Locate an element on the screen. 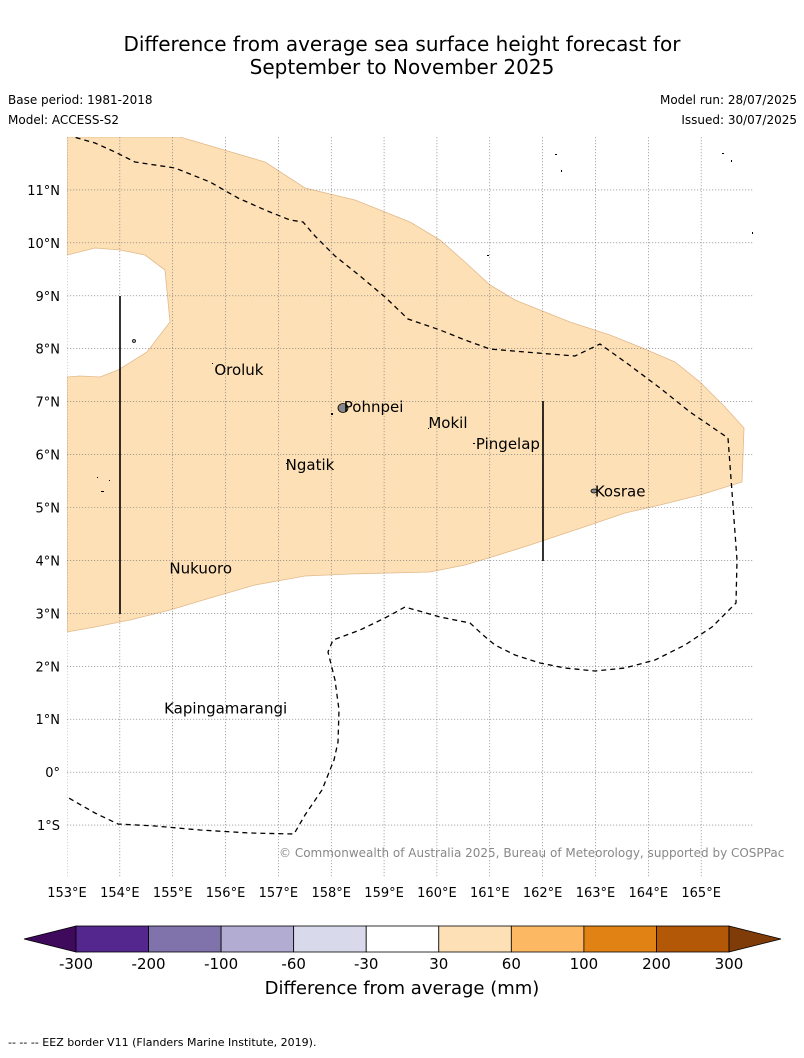  lat-label: 10°N is located at coordinates (43, 244).